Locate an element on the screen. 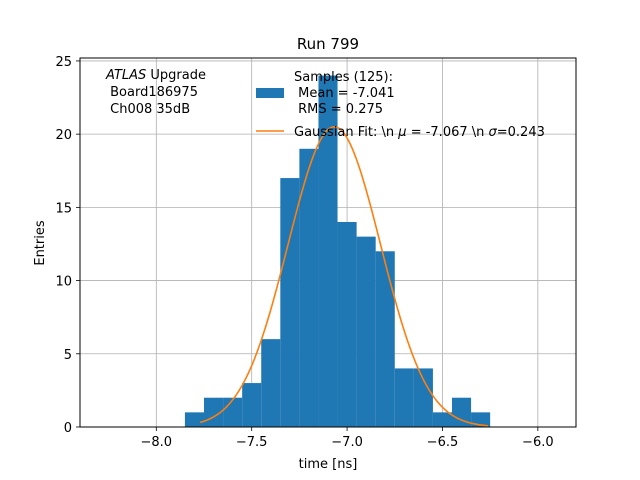 The width and height of the screenshot is (640, 480). y-tick-label: 0 is located at coordinates (68, 428).